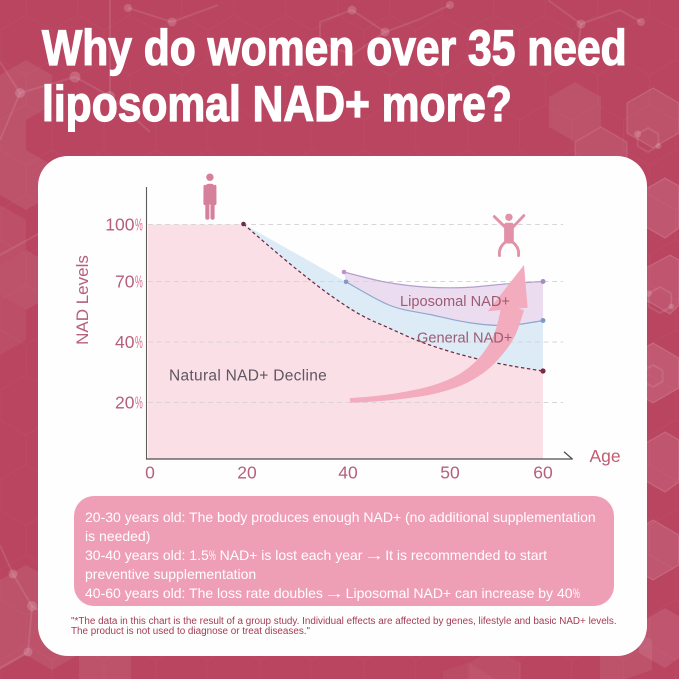 Image resolution: width=679 pixels, height=679 pixels. What do you see at coordinates (450, 473) in the screenshot?
I see `svg-text: 50` at bounding box center [450, 473].